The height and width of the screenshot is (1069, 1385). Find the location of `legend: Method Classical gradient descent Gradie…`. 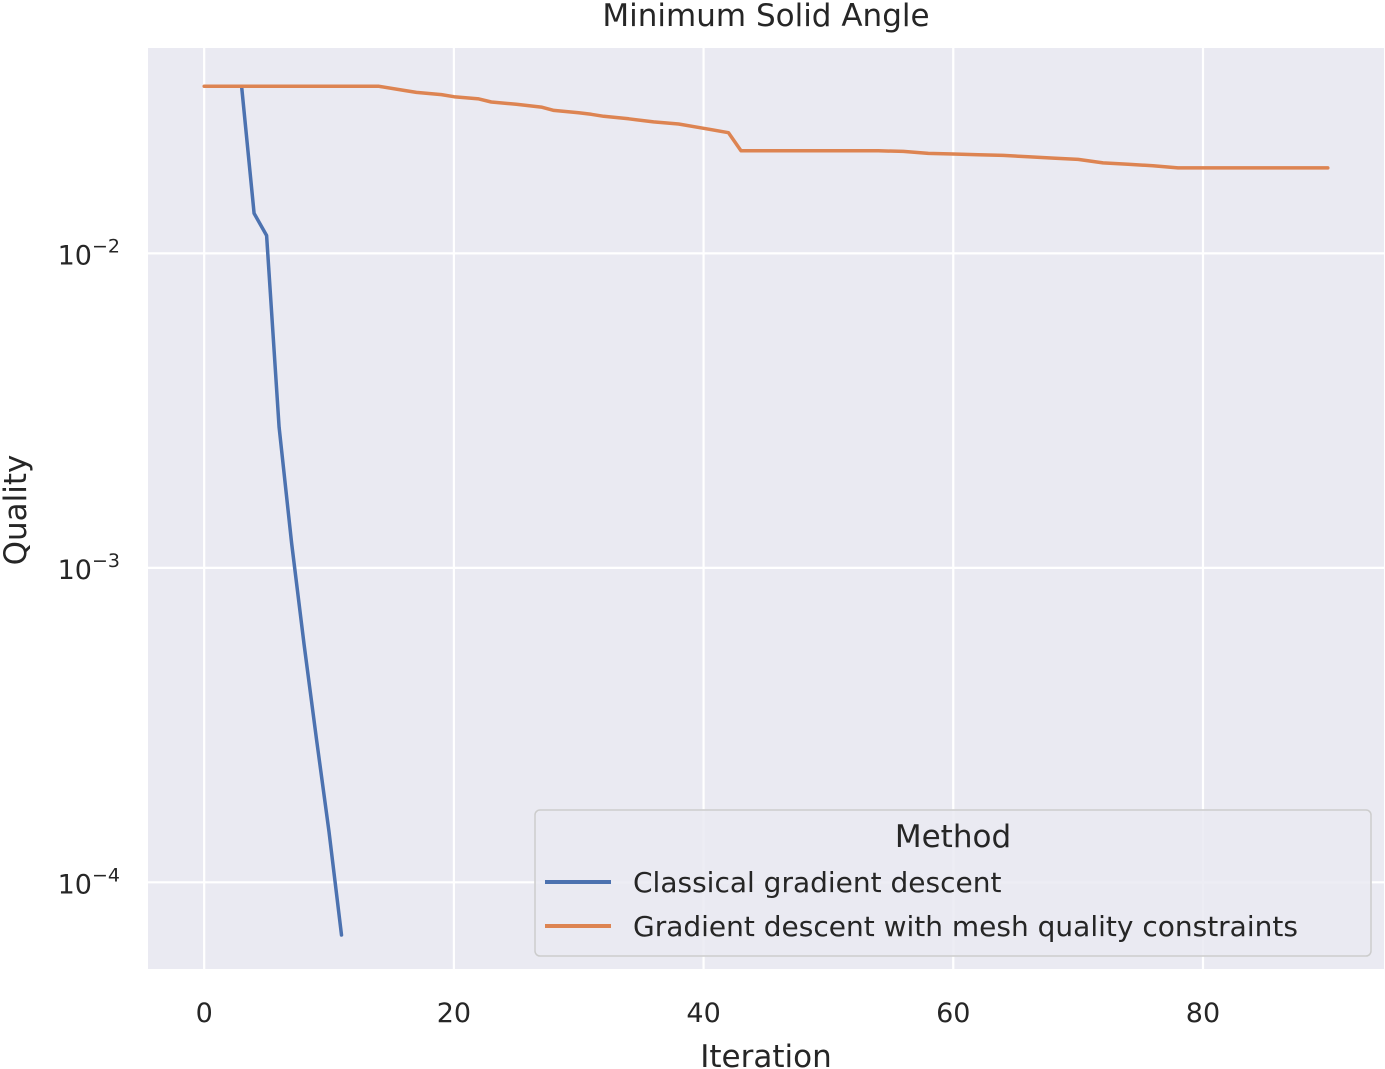

legend: Method Classical gradient descent Gradie… is located at coordinates (953, 883).